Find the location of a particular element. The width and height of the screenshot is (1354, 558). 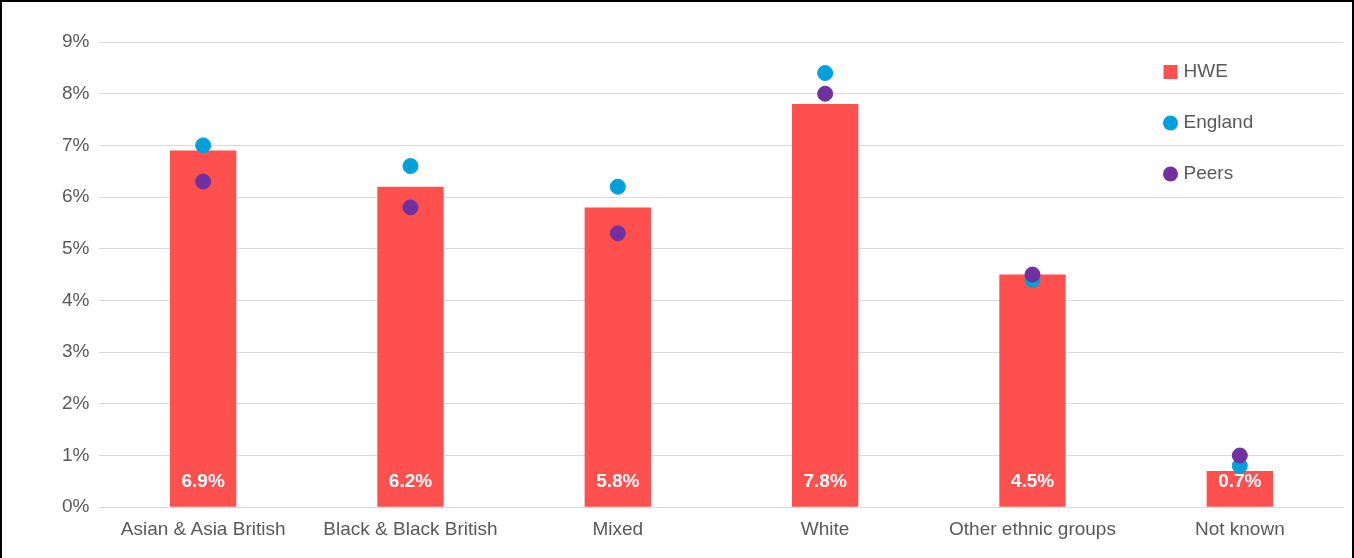

x-tick-label: Mixed is located at coordinates (618, 528).